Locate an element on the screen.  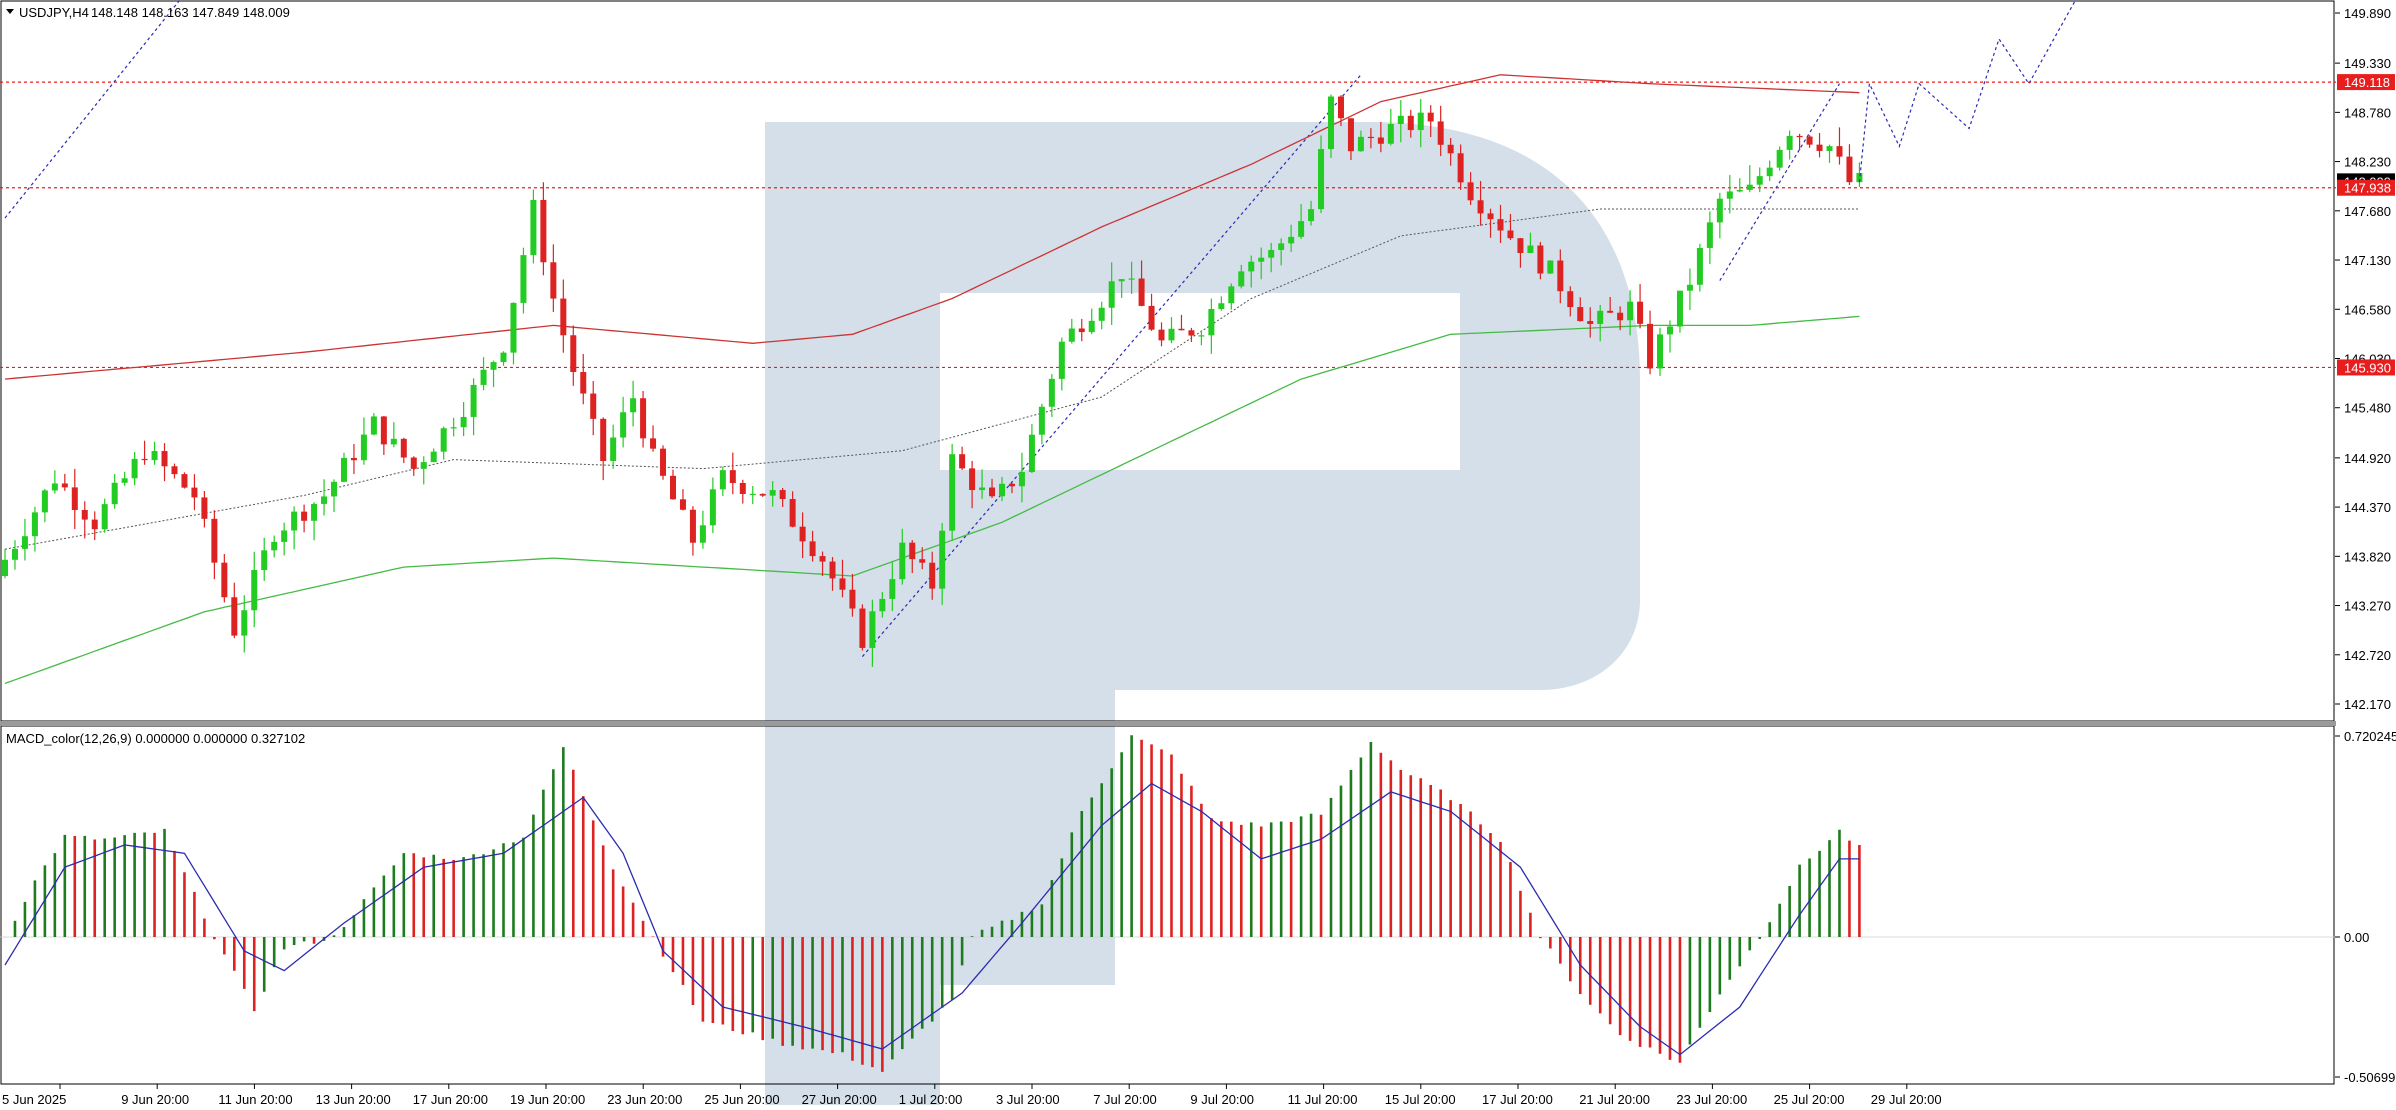
time-tick-label: 15 Jul 20:00 is located at coordinates (1420, 1099).